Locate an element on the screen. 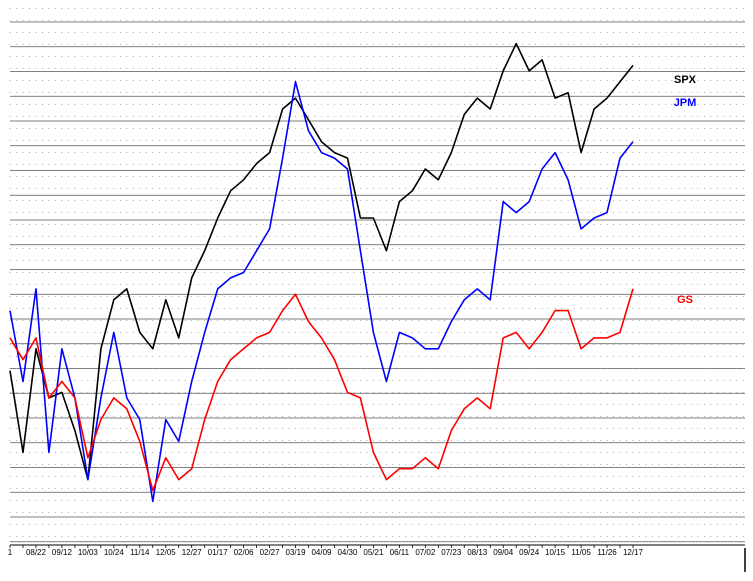 The image size is (753, 581). series-name: SPX is located at coordinates (685, 80).